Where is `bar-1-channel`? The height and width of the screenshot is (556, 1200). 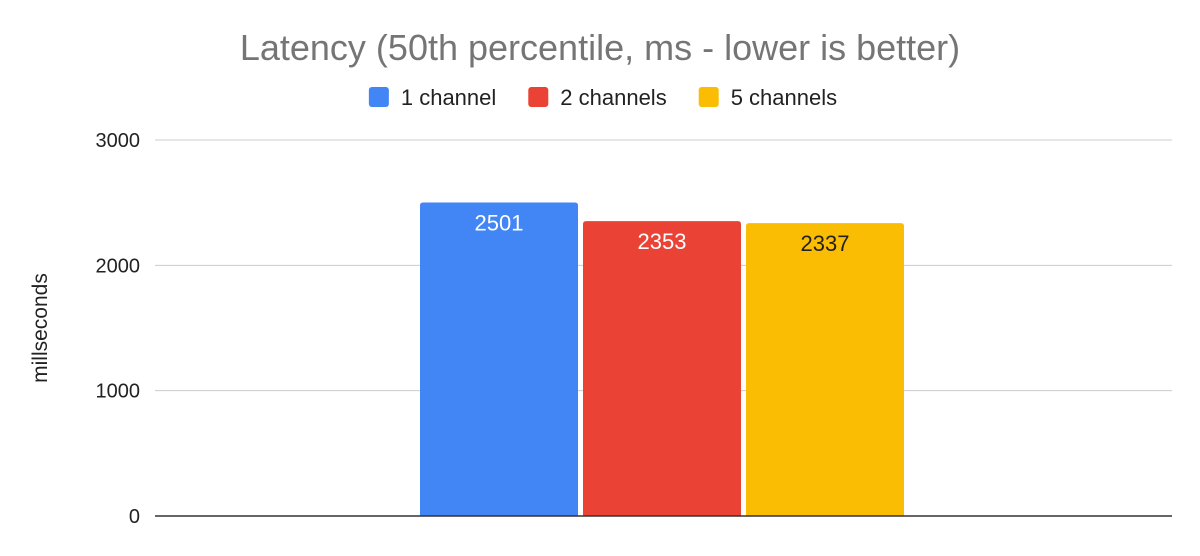
bar-1-channel is located at coordinates (499, 359).